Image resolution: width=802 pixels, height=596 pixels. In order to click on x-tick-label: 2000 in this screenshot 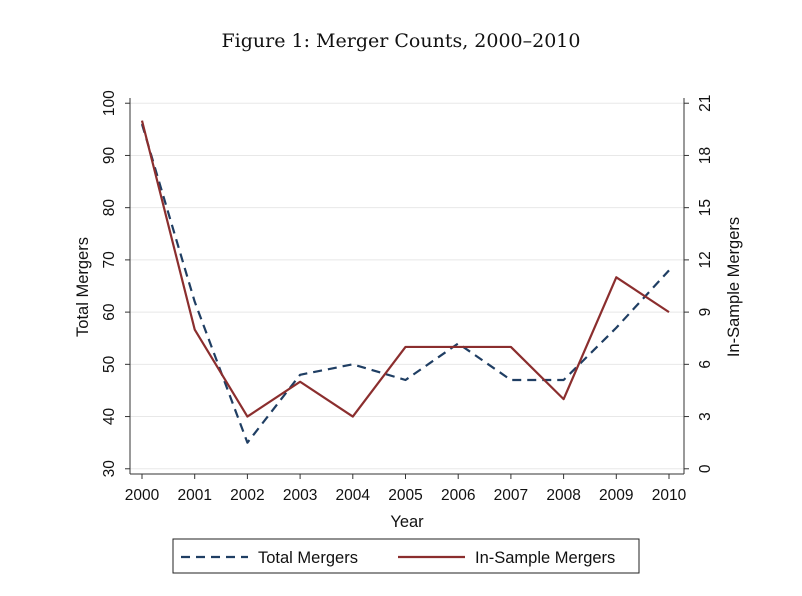, I will do `click(142, 495)`.